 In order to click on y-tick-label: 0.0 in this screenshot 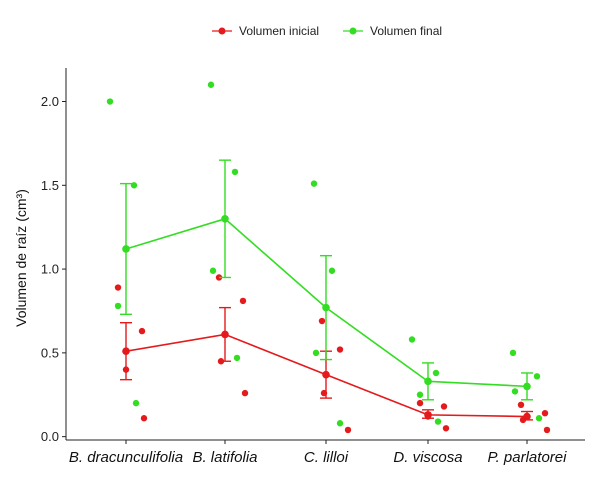, I will do `click(50, 436)`.